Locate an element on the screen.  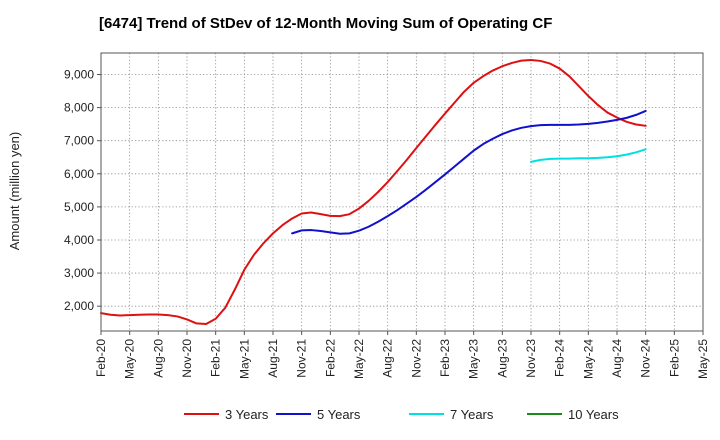
x-tick-label: May-23 is located at coordinates (474, 359).